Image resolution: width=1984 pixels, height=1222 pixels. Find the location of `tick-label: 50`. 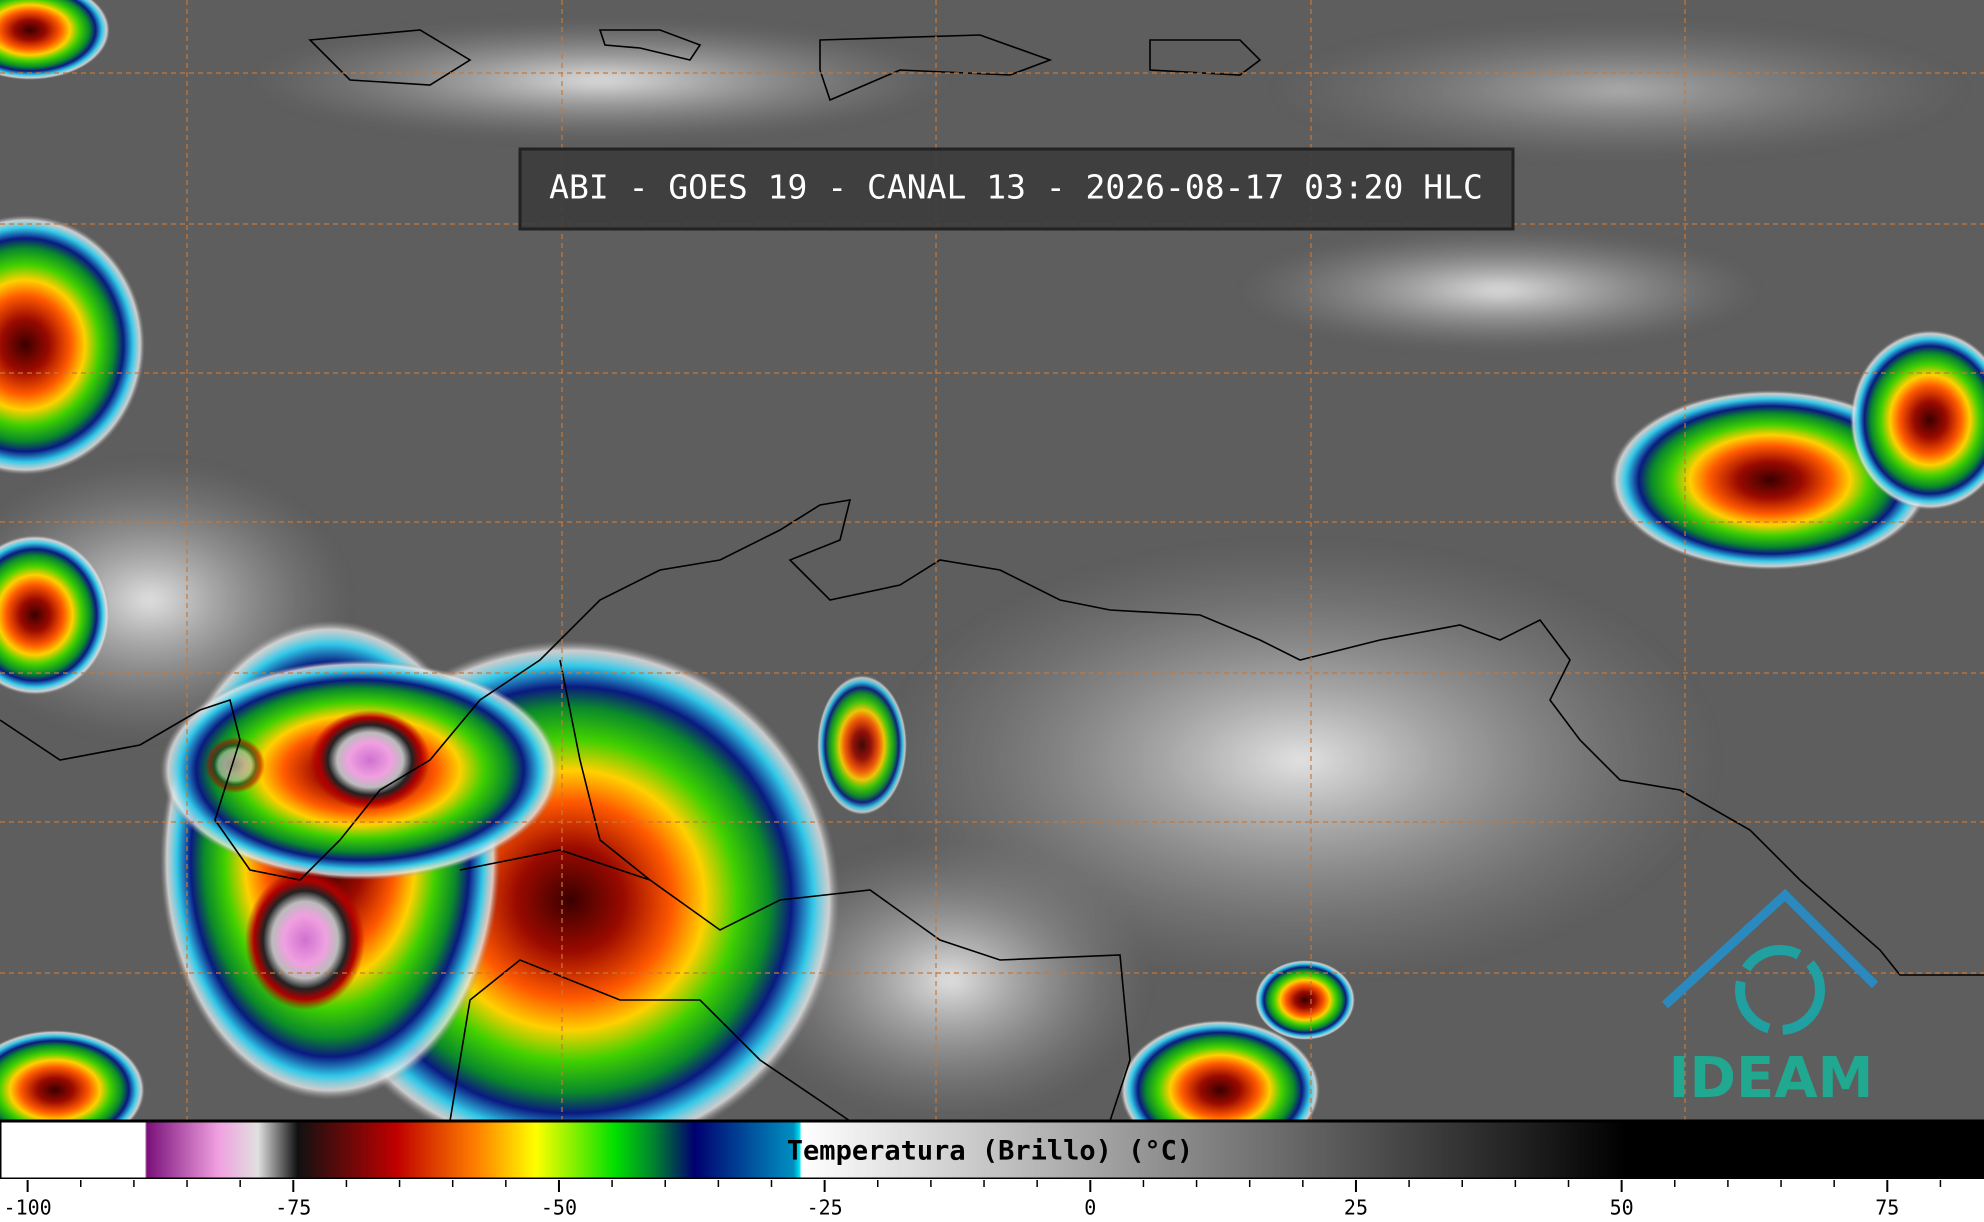

tick-label: 50 is located at coordinates (1622, 1208).